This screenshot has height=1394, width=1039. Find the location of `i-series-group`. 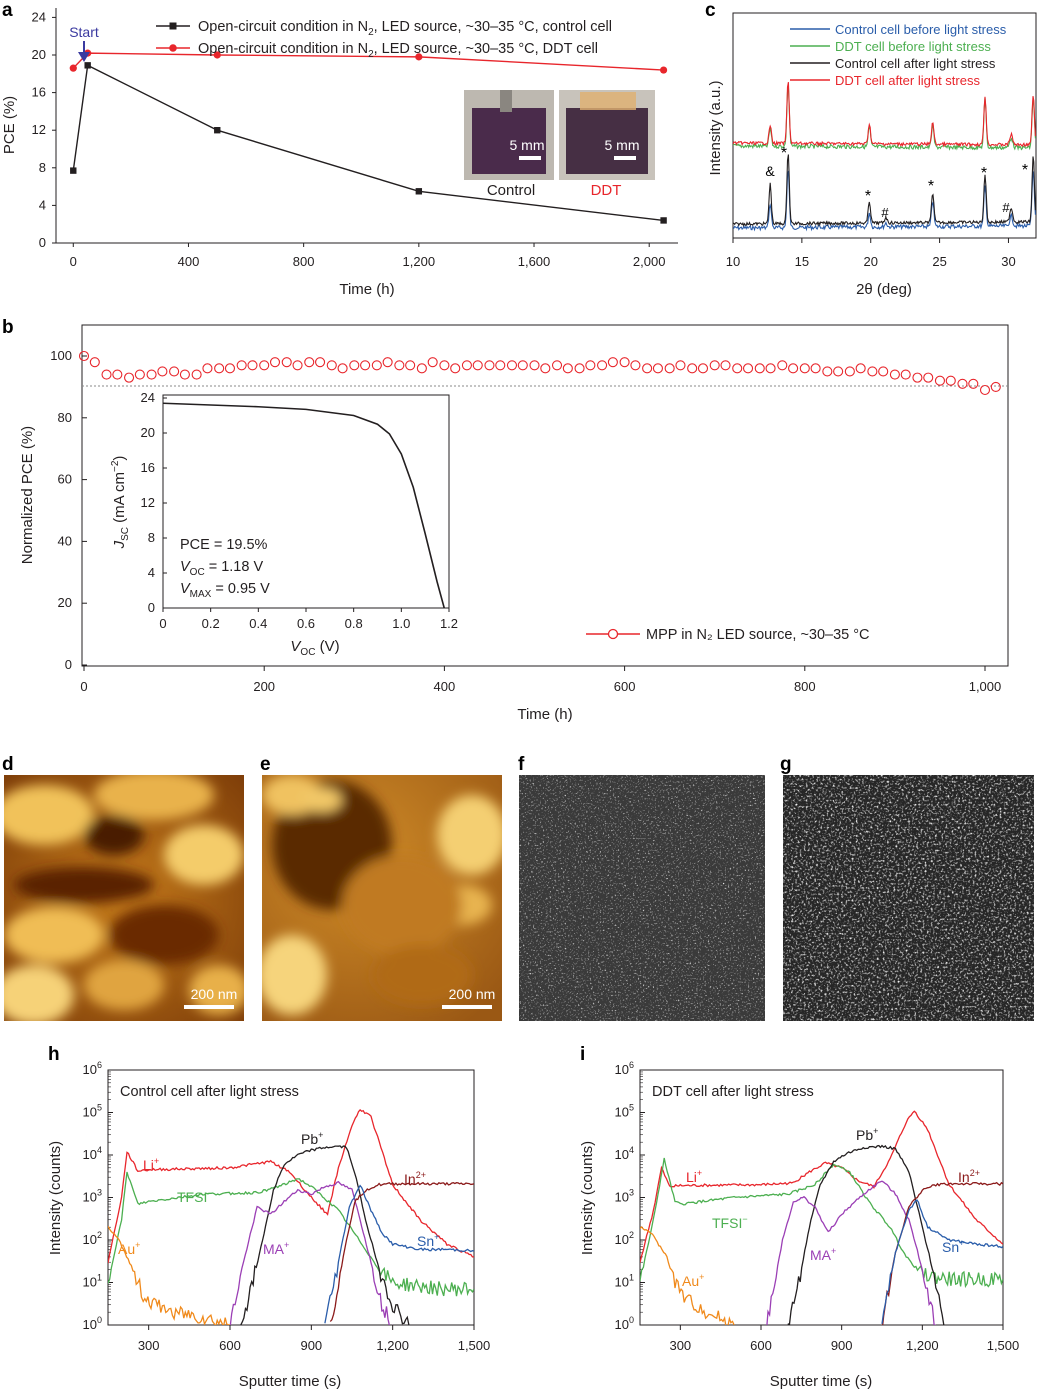

i-series-group is located at coordinates (821, 1217).